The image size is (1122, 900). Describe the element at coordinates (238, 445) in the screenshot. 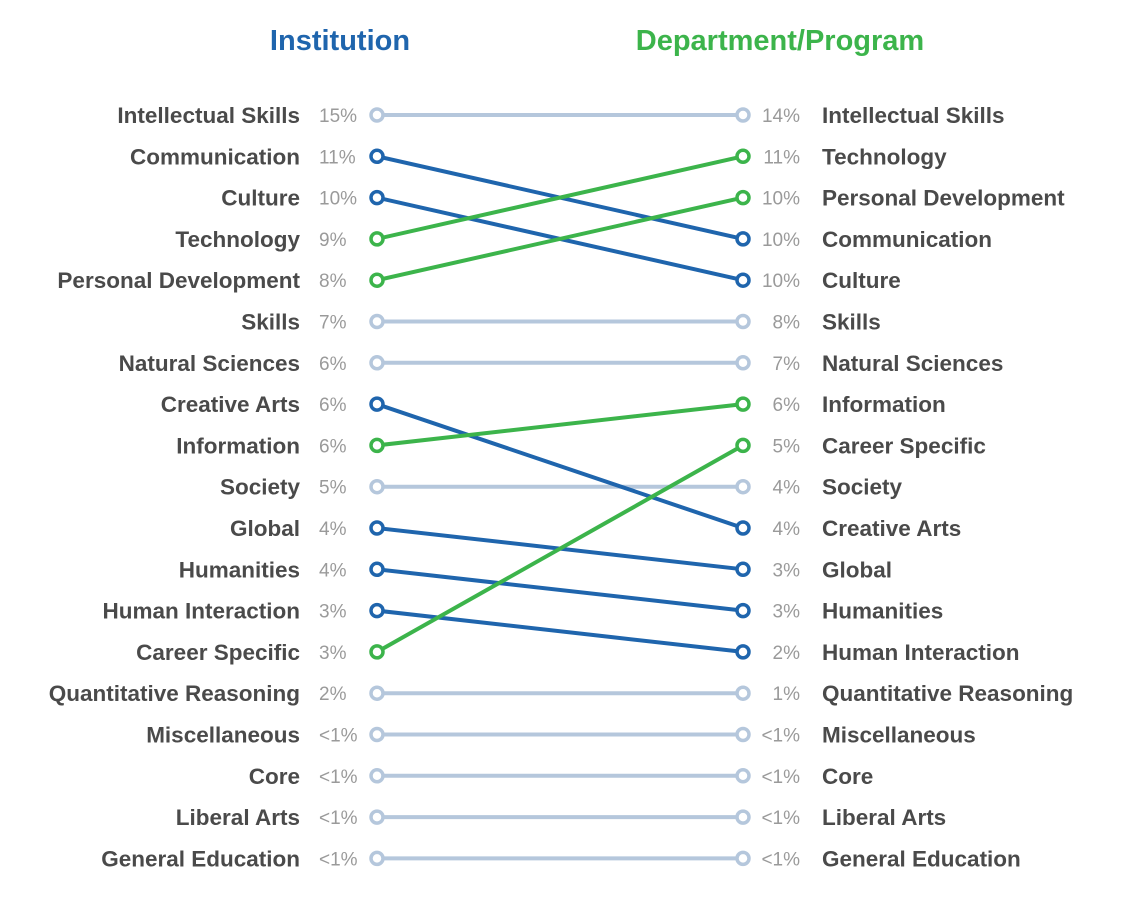

I see `left-category-label: Information` at that location.